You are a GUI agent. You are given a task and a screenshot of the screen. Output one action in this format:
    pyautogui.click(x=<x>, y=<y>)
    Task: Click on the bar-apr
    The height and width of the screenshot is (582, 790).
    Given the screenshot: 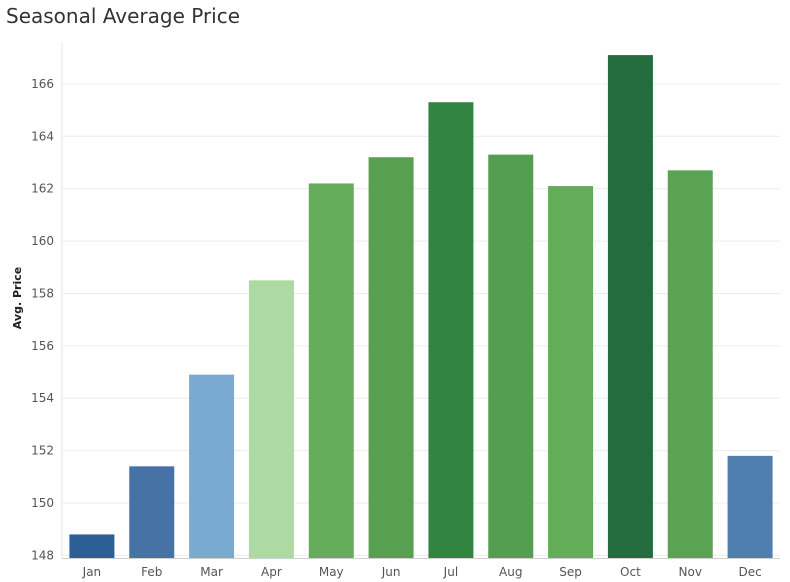 What is the action you would take?
    pyautogui.click(x=271, y=419)
    